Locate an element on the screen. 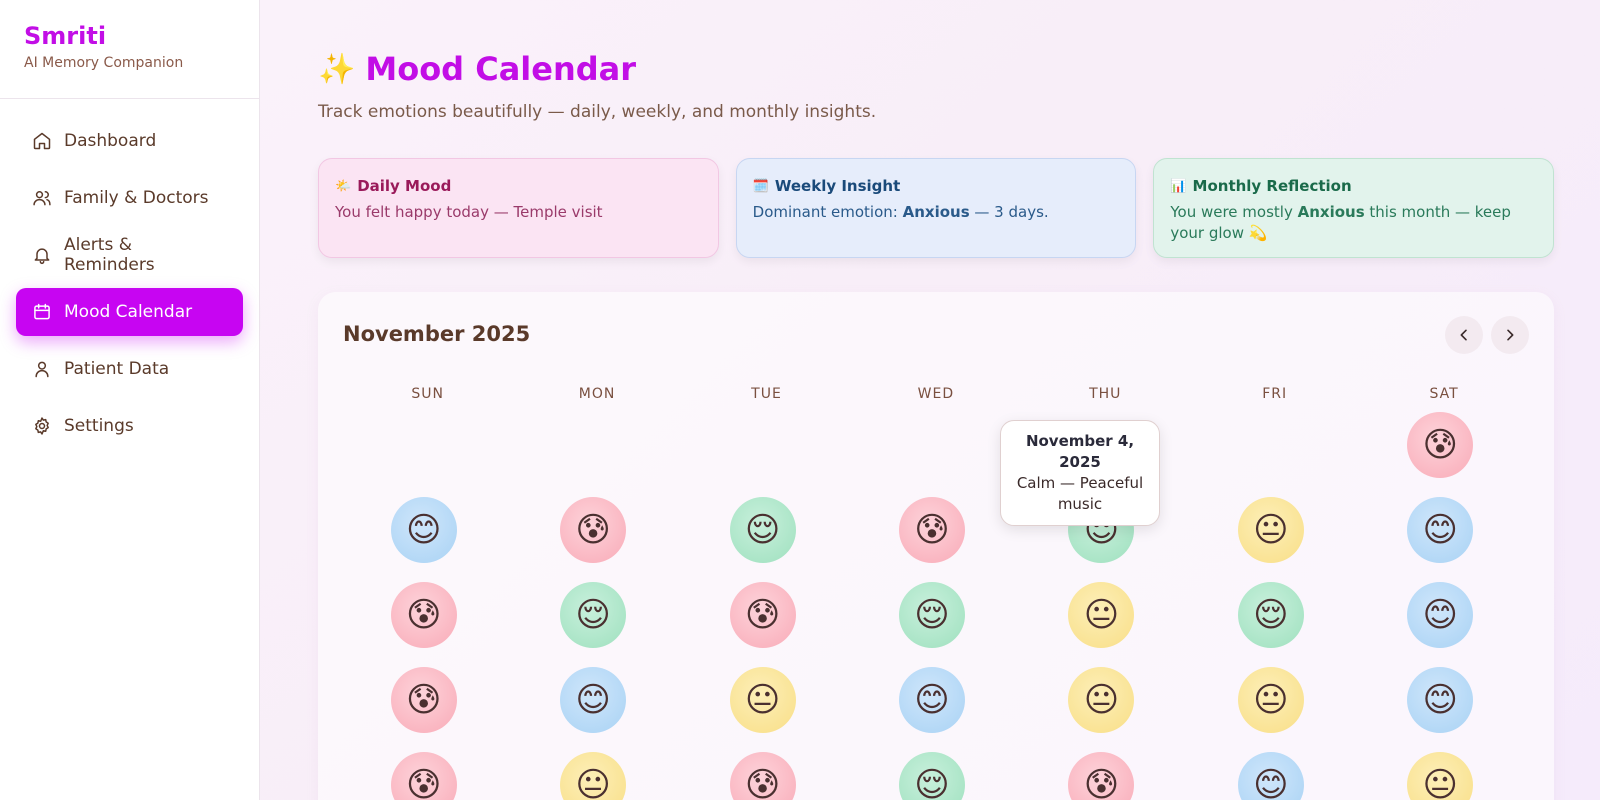 This screenshot has height=800, width=1600. sidebar-item-label: Settings is located at coordinates (99, 426).